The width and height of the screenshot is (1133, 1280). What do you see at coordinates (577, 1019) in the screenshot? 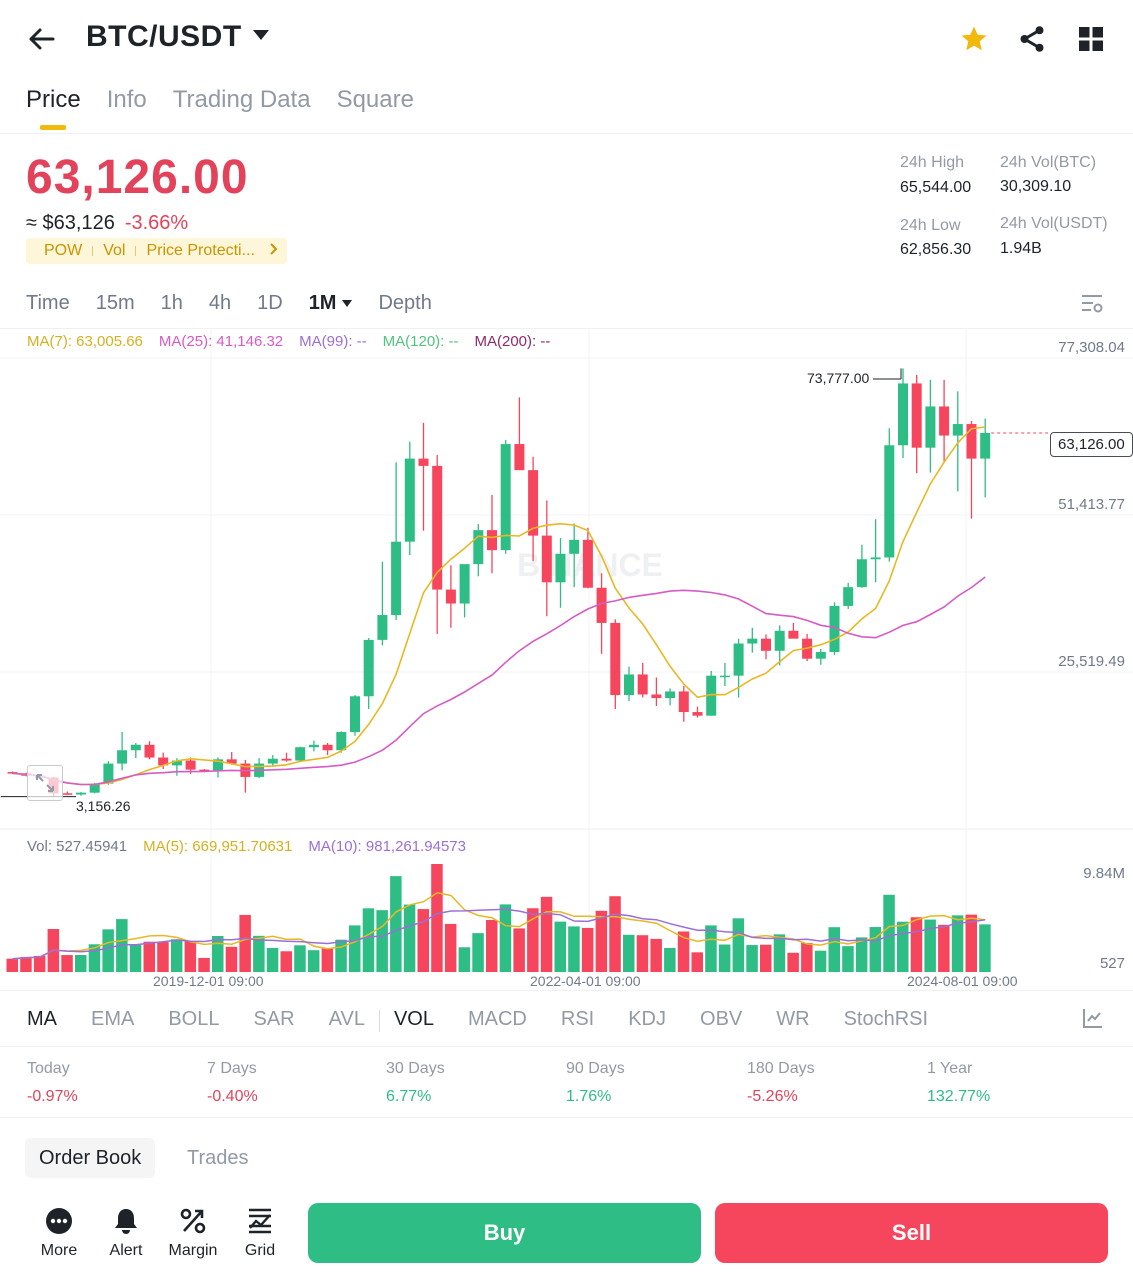
I see `indicator-rsi: RSI` at bounding box center [577, 1019].